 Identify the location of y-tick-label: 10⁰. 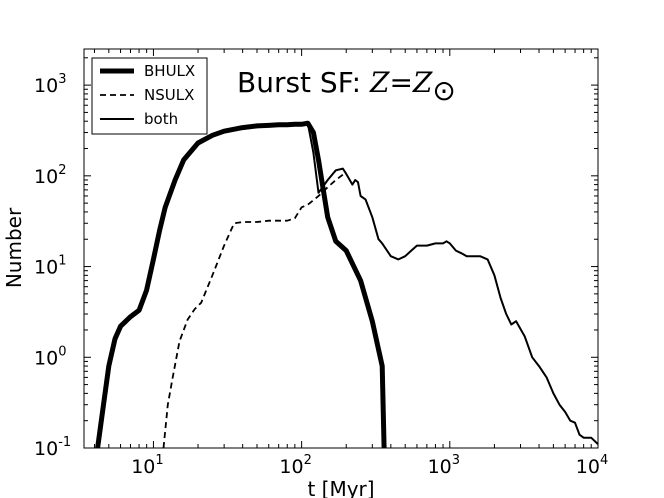
(50, 356).